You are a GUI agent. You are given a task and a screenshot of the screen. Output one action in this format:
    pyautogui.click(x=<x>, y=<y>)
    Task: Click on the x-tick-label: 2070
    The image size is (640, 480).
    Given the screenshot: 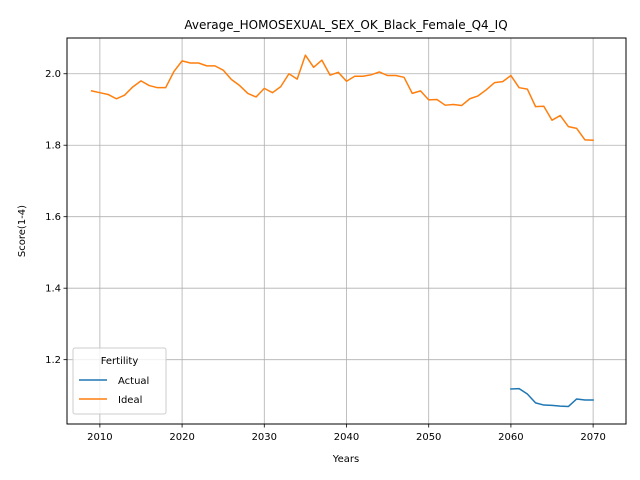 What is the action you would take?
    pyautogui.click(x=592, y=437)
    